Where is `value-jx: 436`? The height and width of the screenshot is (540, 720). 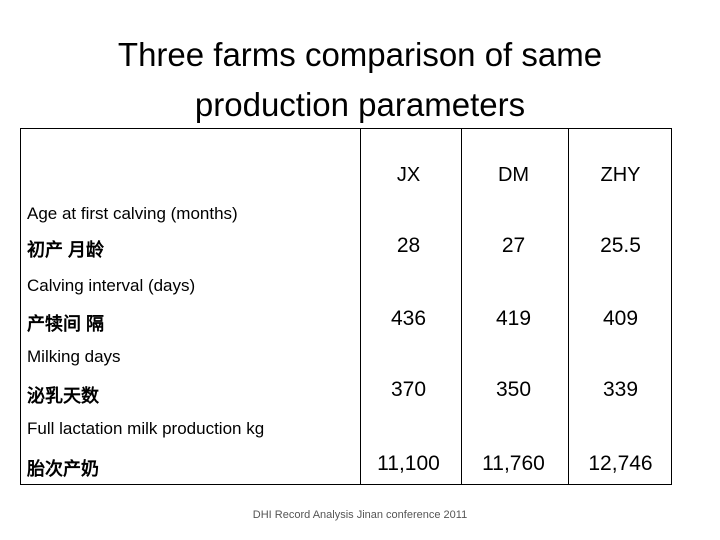
value-jx: 436 is located at coordinates (408, 318).